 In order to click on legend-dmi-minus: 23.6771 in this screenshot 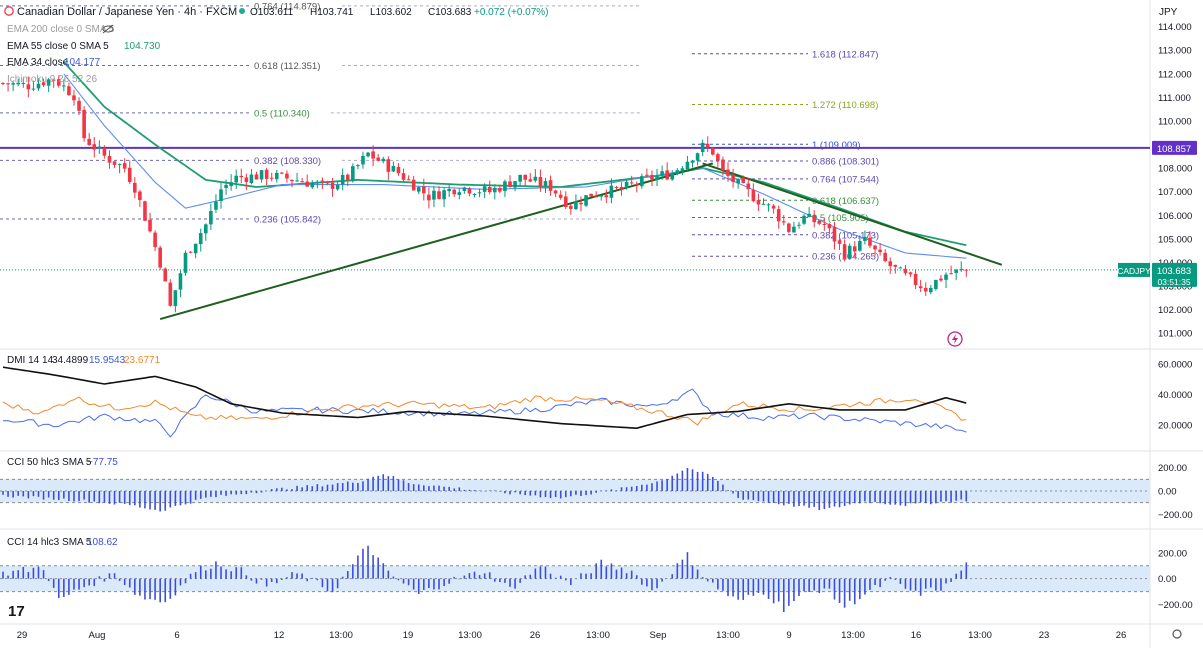, I will do `click(142, 360)`.